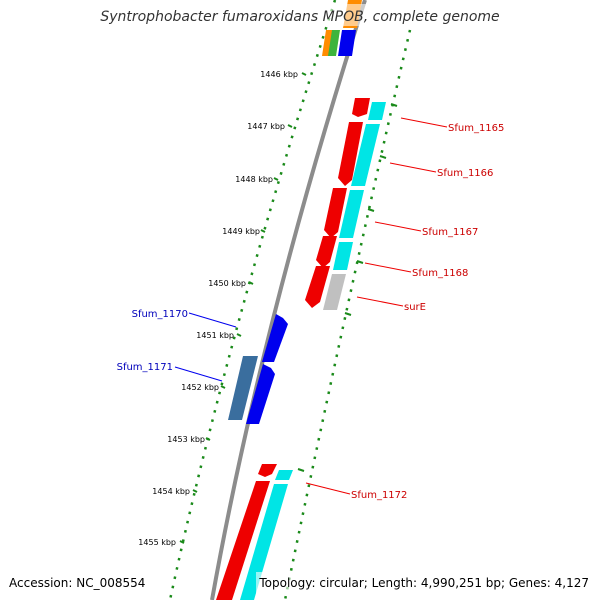 The image size is (600, 600). Describe the element at coordinates (186, 439) in the screenshot. I see `tick-label: 1453 kbp` at that location.